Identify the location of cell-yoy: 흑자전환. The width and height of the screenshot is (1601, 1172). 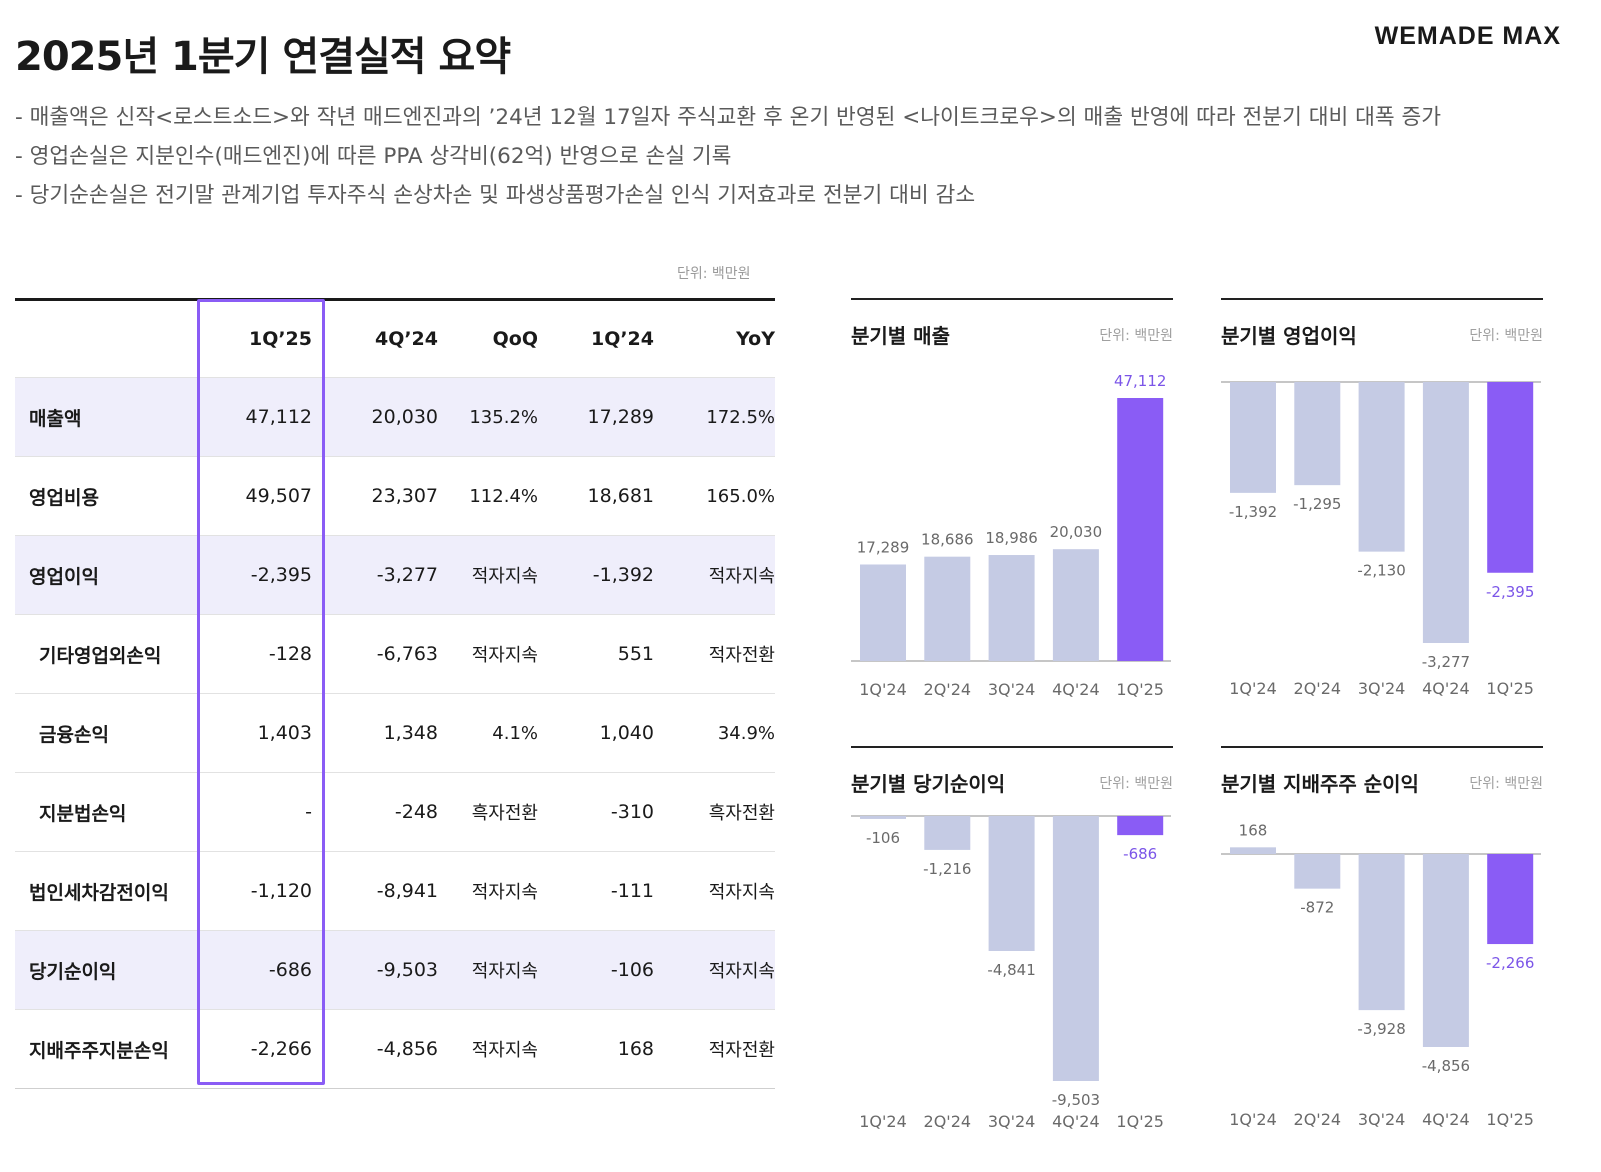
(721, 812).